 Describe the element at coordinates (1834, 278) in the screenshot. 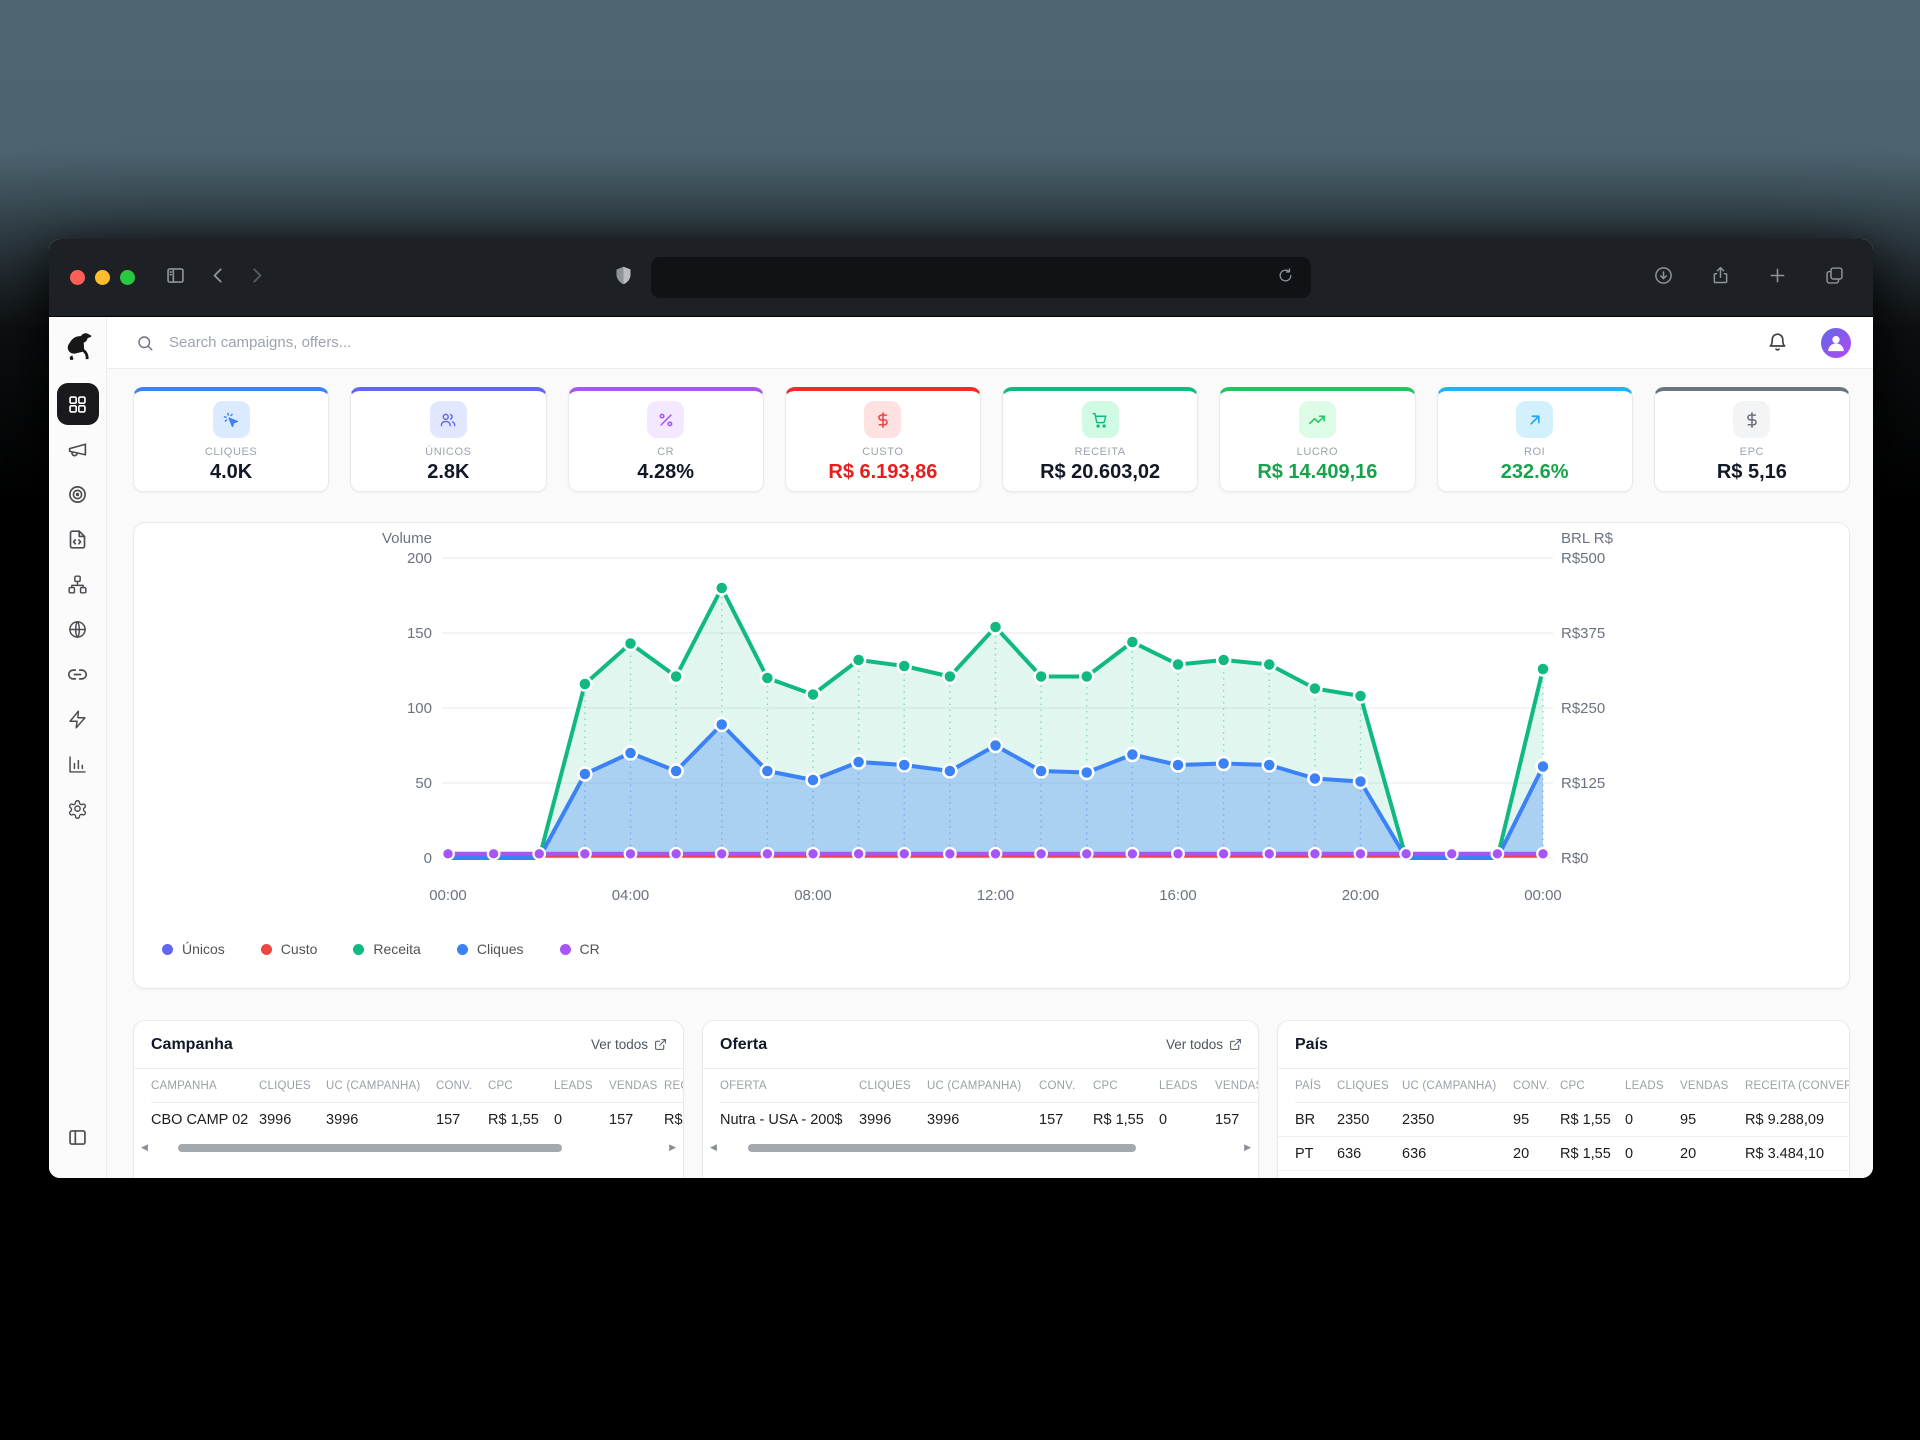

I see `tab-overview-button` at that location.